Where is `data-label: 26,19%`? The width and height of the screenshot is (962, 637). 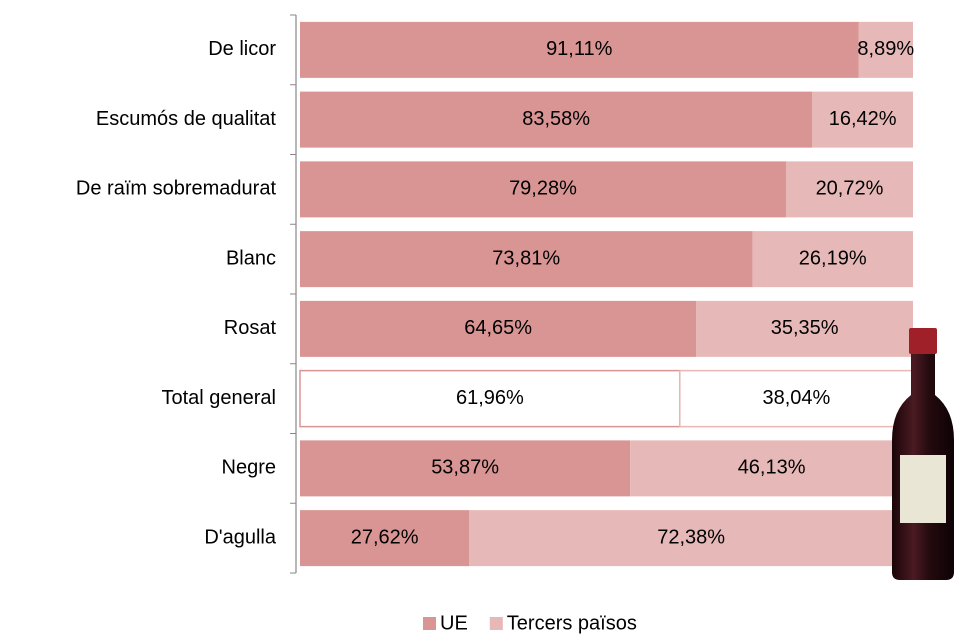 data-label: 26,19% is located at coordinates (833, 258).